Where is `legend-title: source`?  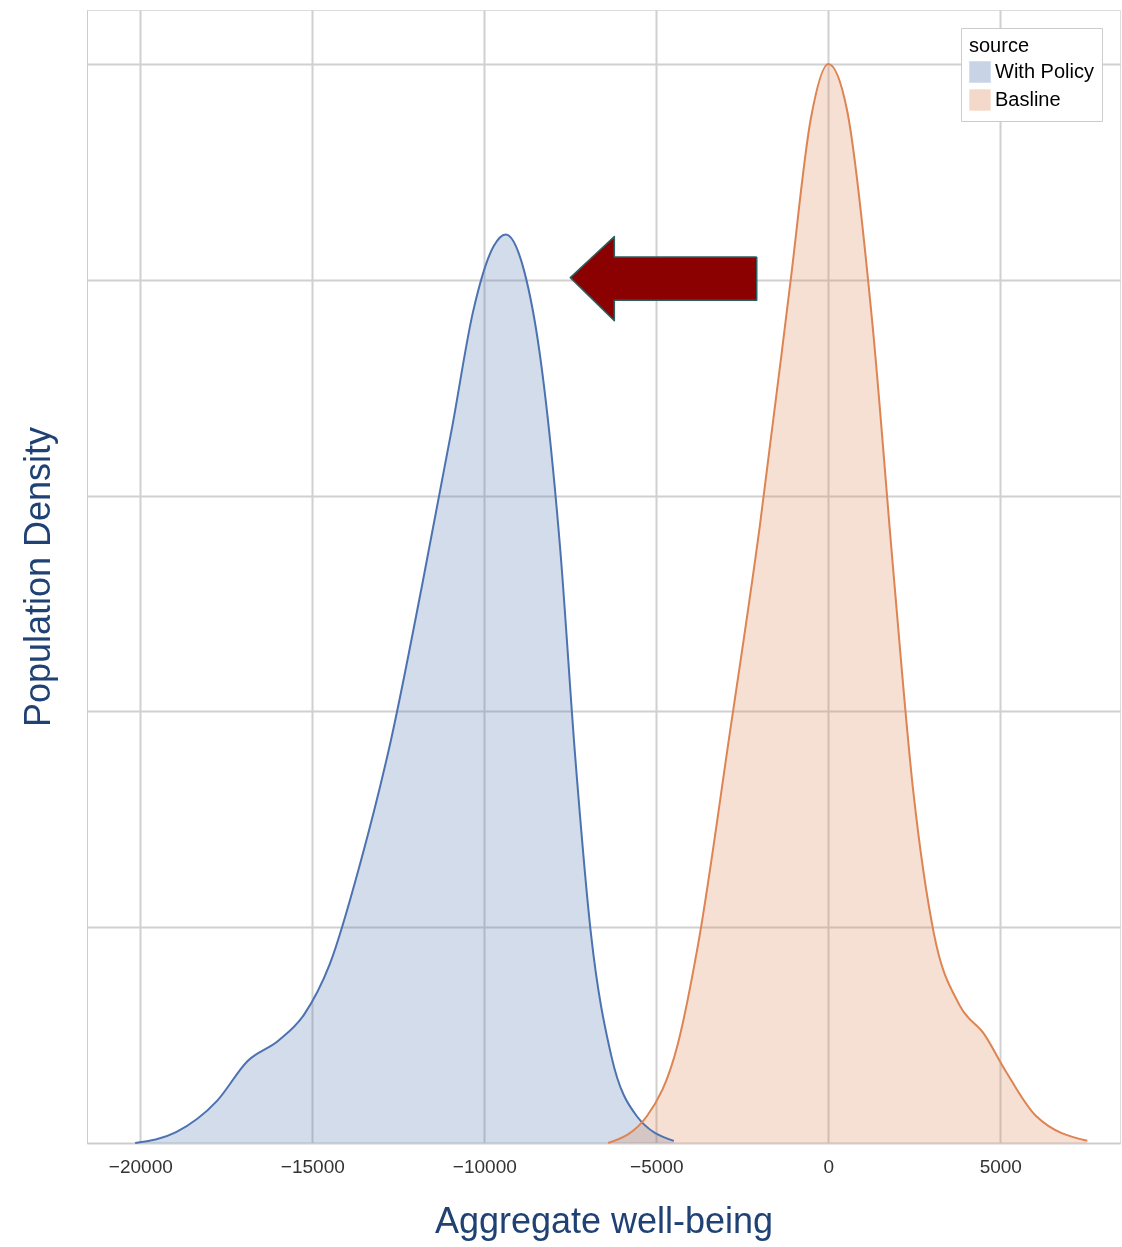 legend-title: source is located at coordinates (999, 45).